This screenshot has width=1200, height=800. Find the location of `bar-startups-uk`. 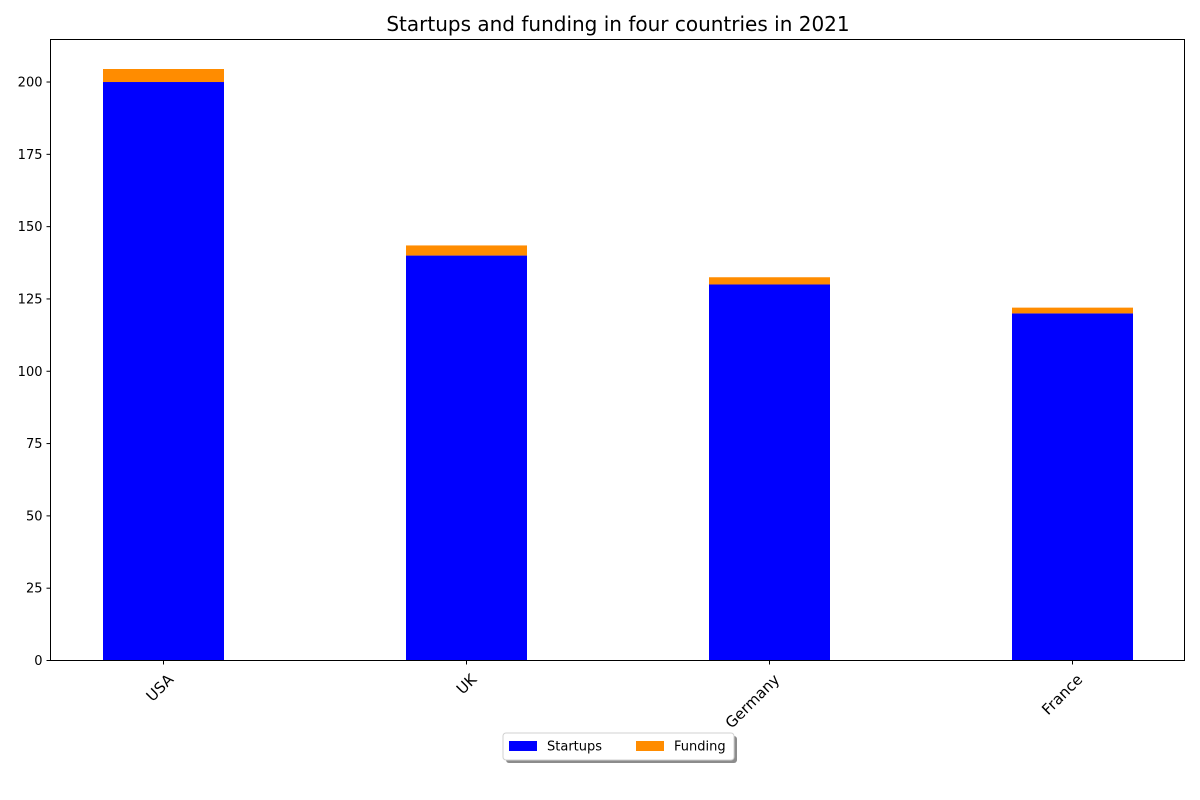

bar-startups-uk is located at coordinates (466, 458).